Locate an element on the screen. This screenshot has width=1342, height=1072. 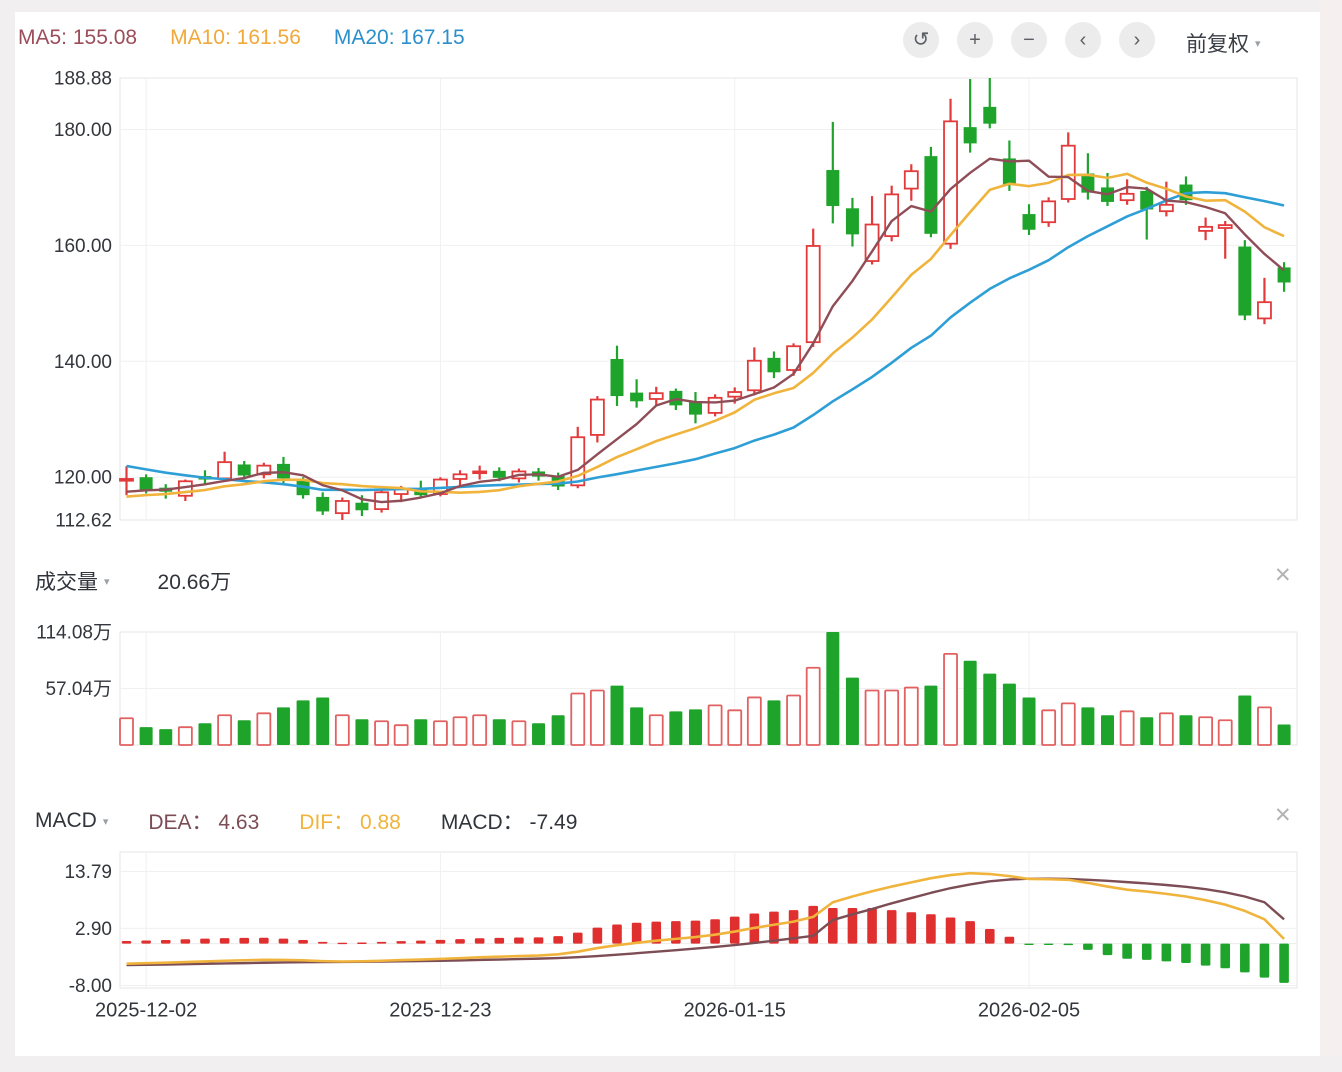
zoom-in-button: + is located at coordinates (975, 40).